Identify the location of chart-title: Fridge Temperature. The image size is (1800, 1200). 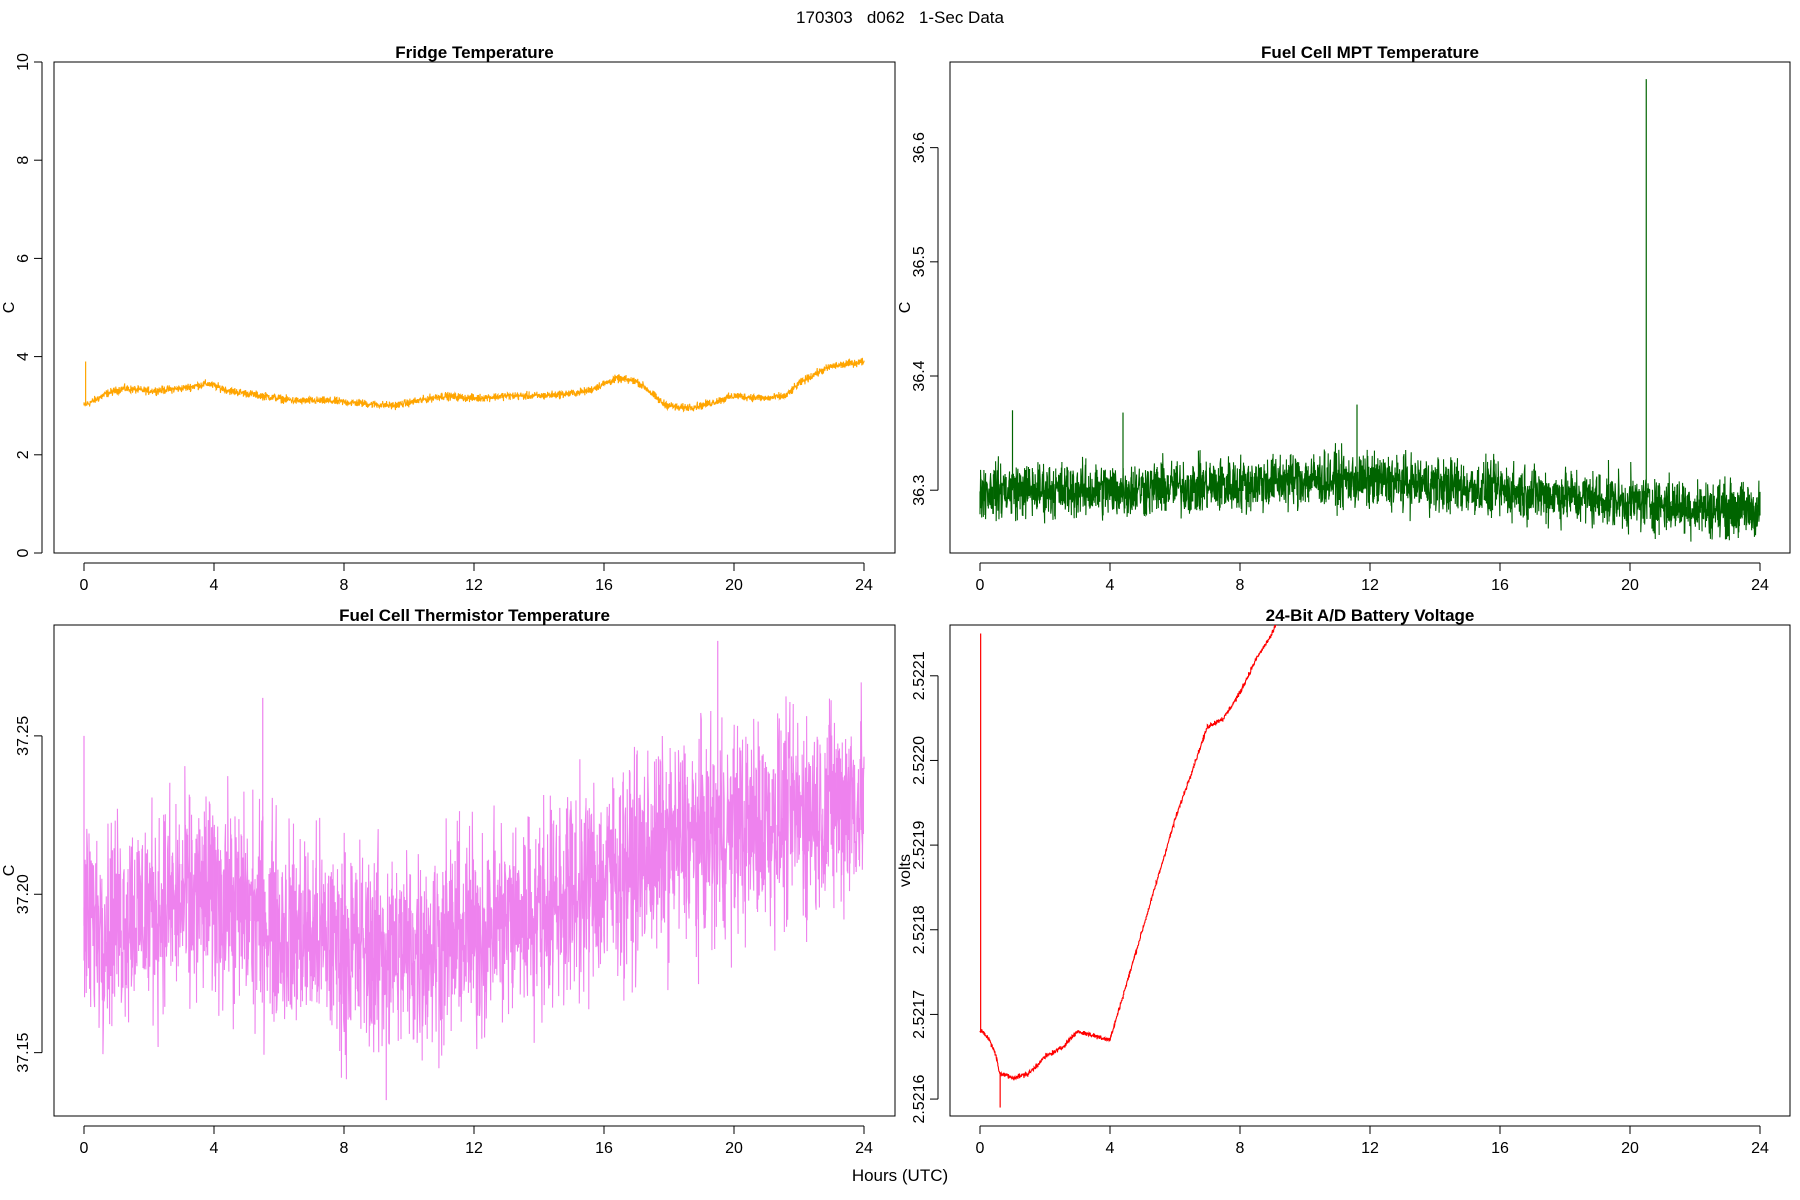
(474, 52).